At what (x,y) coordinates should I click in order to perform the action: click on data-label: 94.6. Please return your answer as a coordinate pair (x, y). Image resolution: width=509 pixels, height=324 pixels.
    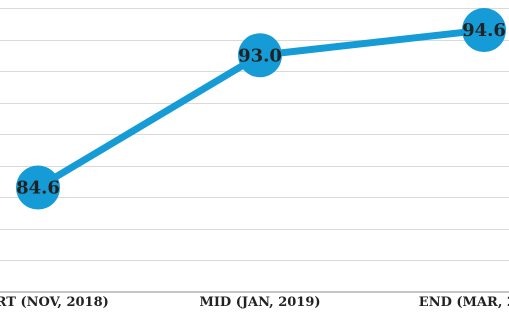
    Looking at the image, I should click on (484, 30).